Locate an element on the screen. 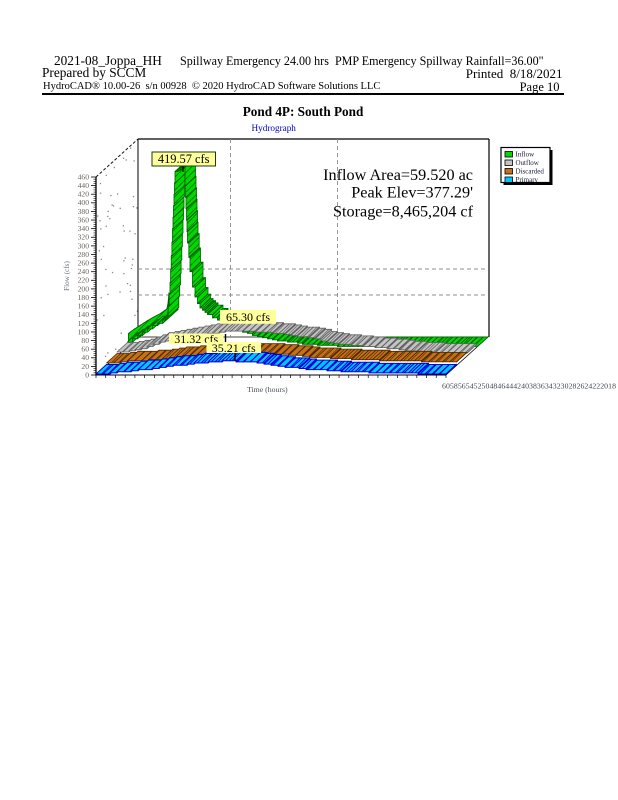 Image resolution: width=618 pixels, height=800 pixels. svg-text: 60 is located at coordinates (85, 349).